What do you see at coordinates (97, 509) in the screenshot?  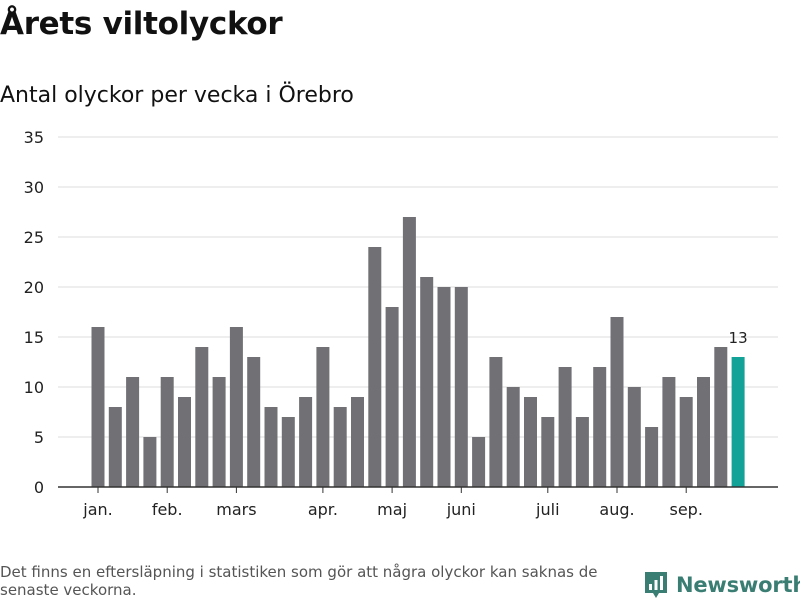 I see `x-tick-label: jan.` at bounding box center [97, 509].